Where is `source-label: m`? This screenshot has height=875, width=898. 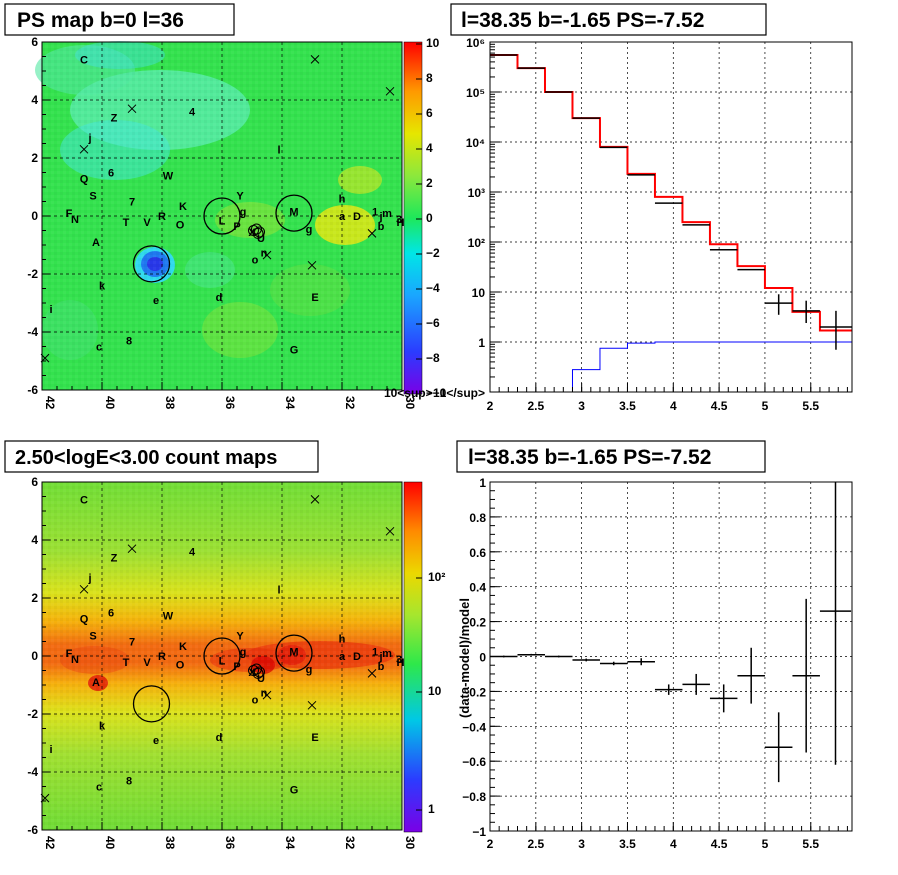
source-label: m is located at coordinates (387, 654).